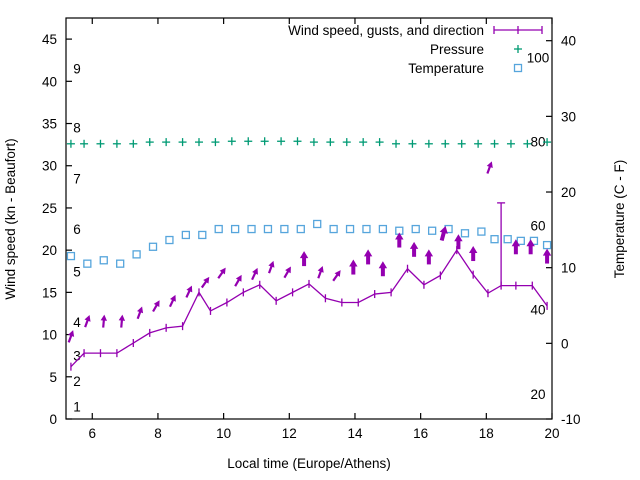 This screenshot has height=480, width=640. I want to click on y-tick-label: 0, so click(53, 419).